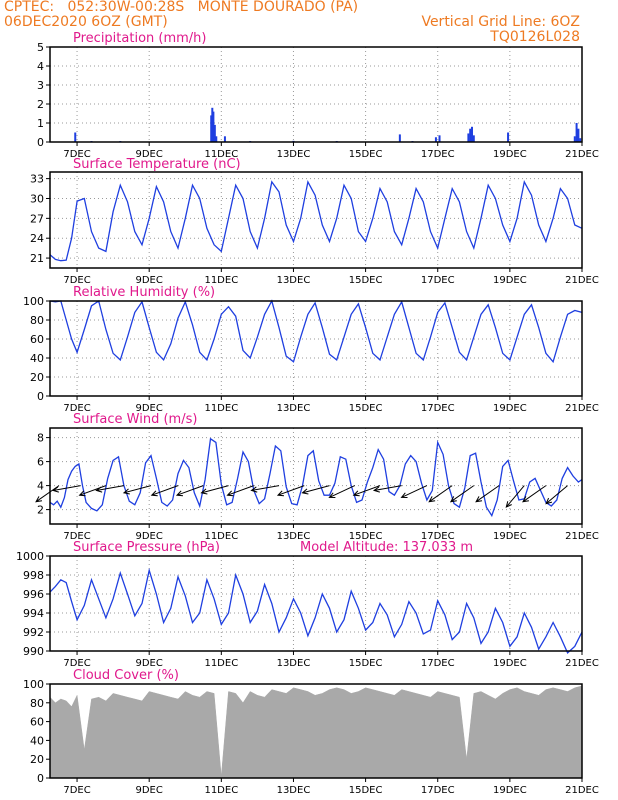 The width and height of the screenshot is (618, 800). Describe the element at coordinates (37, 722) in the screenshot. I see `cloud-ytick-label: 60` at that location.